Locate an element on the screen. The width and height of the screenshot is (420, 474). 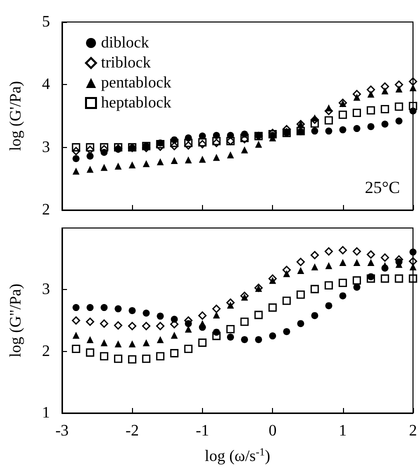
legend-label: diblock is located at coordinates (125, 43).